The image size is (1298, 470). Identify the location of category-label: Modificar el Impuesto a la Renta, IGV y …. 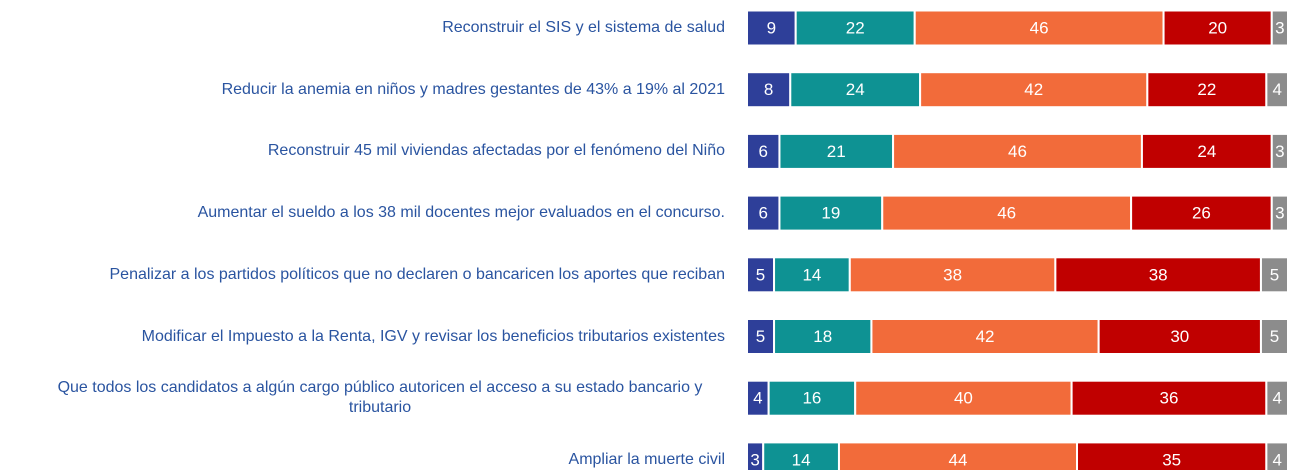
(433, 336).